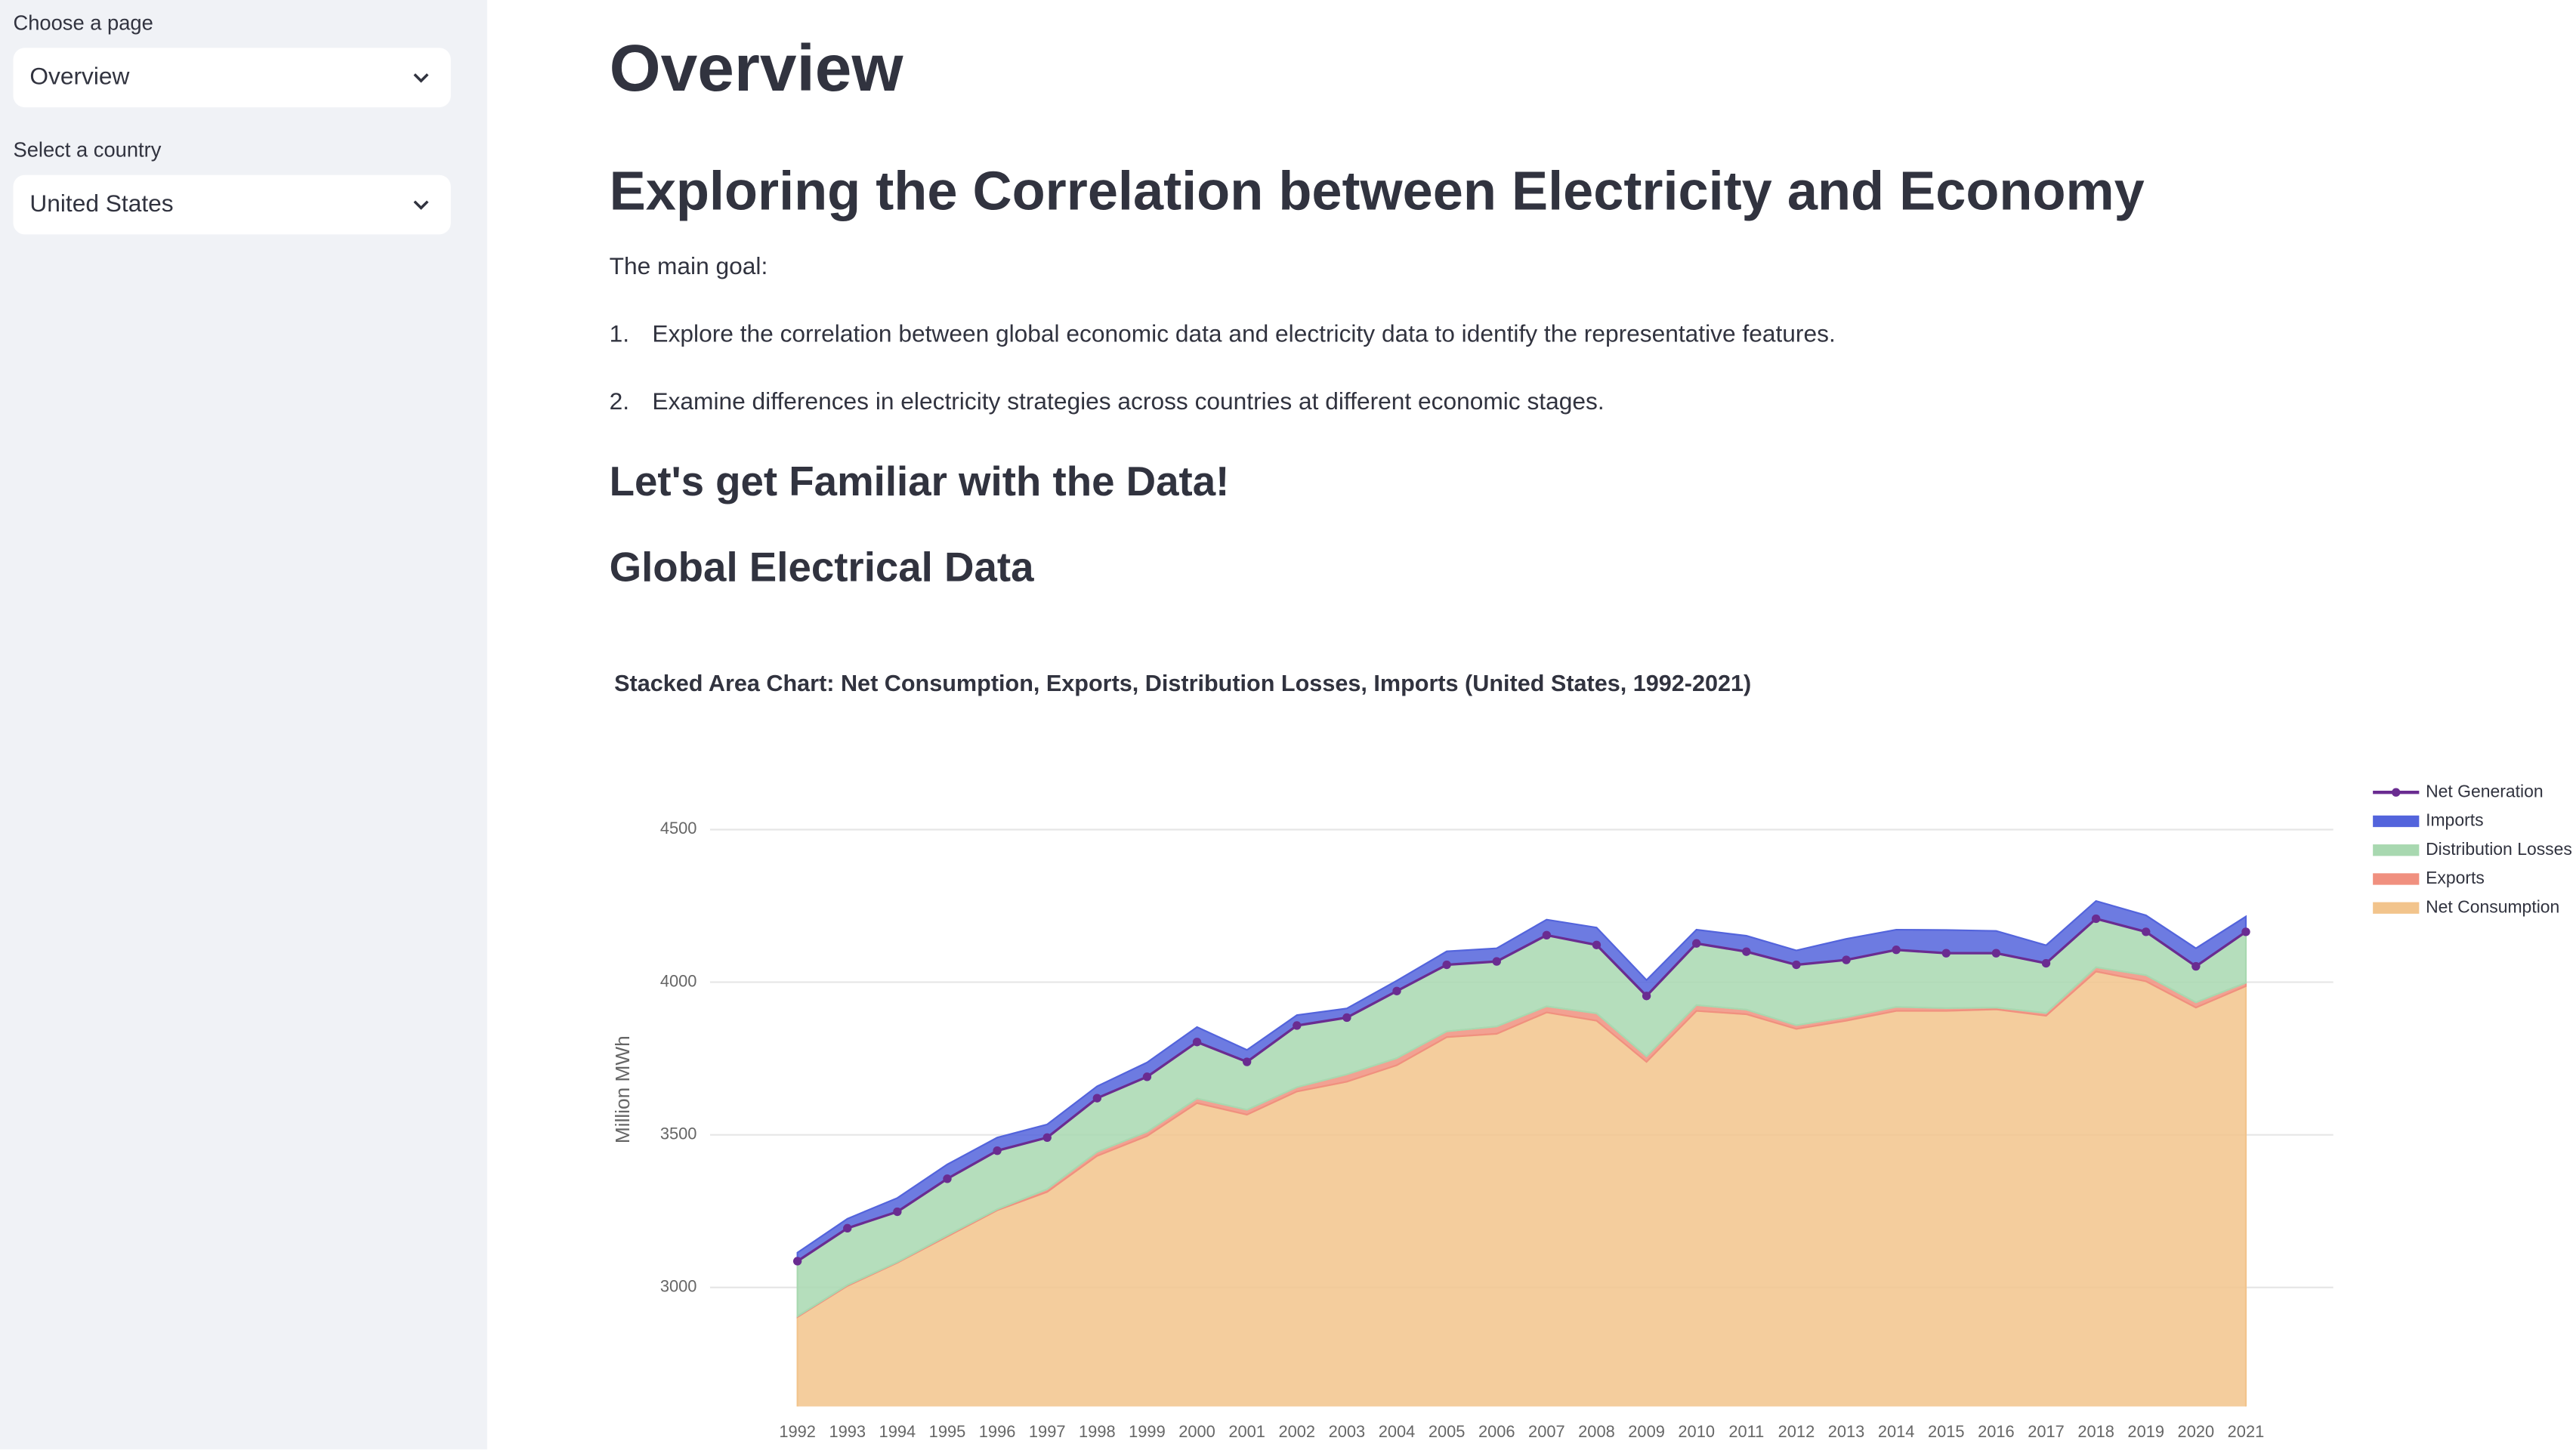 Image resolution: width=2576 pixels, height=1450 pixels. I want to click on y-axis-title: Million MWh, so click(622, 1089).